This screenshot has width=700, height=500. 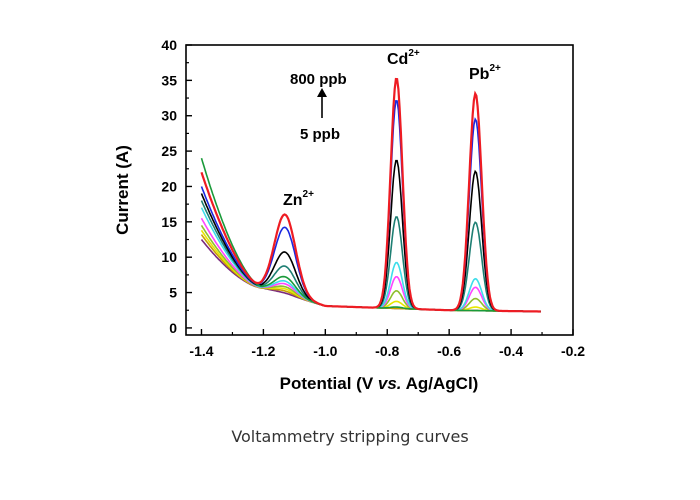 What do you see at coordinates (511, 351) in the screenshot?
I see `x-tick-label: -0.4` at bounding box center [511, 351].